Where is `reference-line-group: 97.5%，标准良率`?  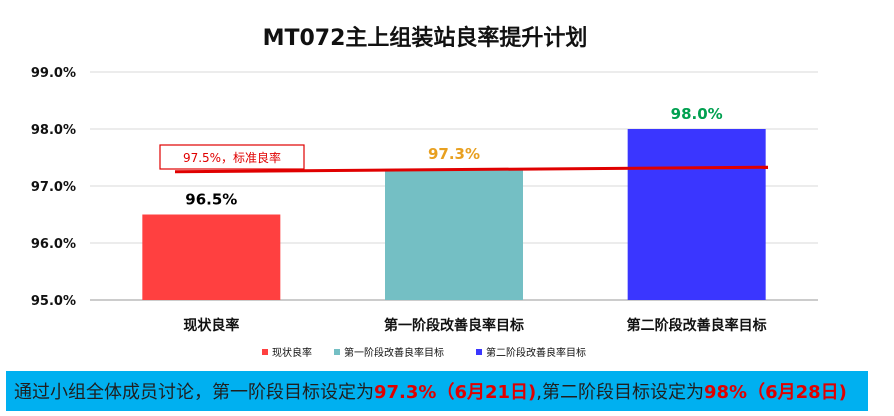 reference-line-group: 97.5%，标准良率 is located at coordinates (464, 159).